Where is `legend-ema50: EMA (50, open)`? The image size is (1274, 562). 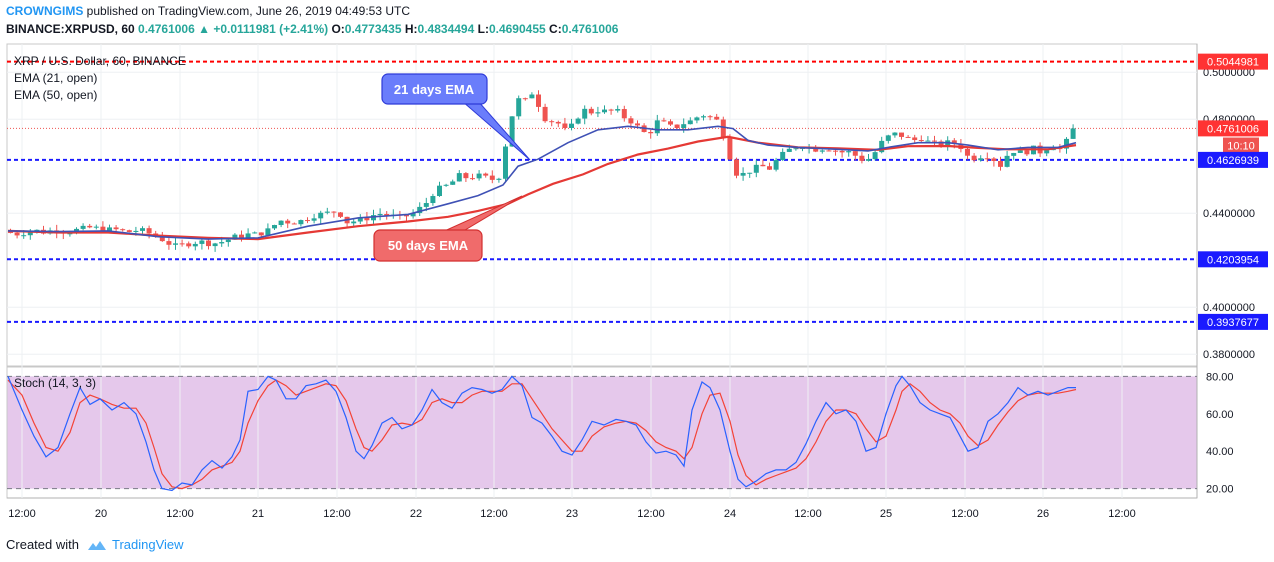
legend-ema50: EMA (50, open) is located at coordinates (56, 95).